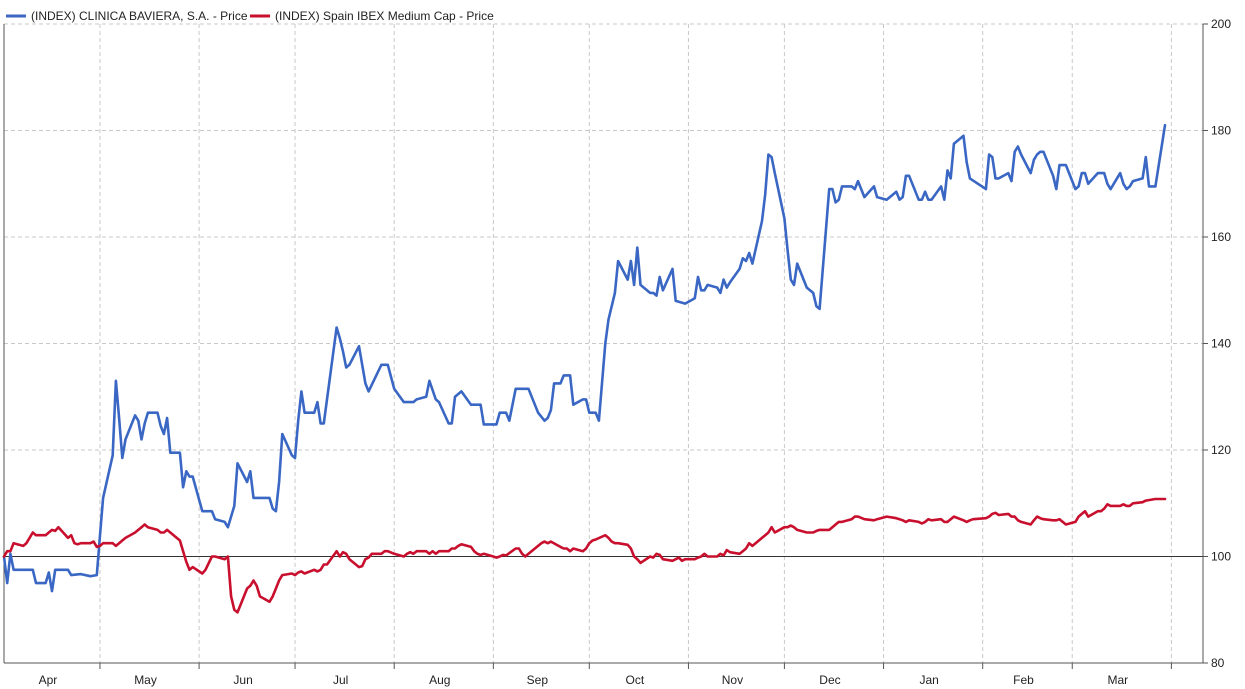 Image resolution: width=1245 pixels, height=689 pixels. What do you see at coordinates (340, 680) in the screenshot?
I see `x-tick-label-jul: Jul` at bounding box center [340, 680].